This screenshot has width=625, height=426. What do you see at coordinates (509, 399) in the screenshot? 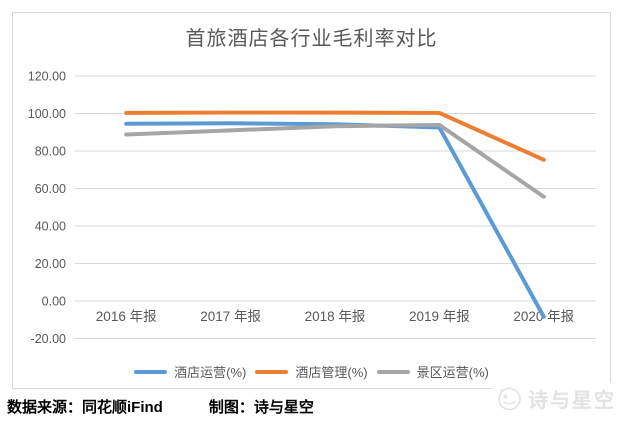
I see `watermark-logo-icon` at bounding box center [509, 399].